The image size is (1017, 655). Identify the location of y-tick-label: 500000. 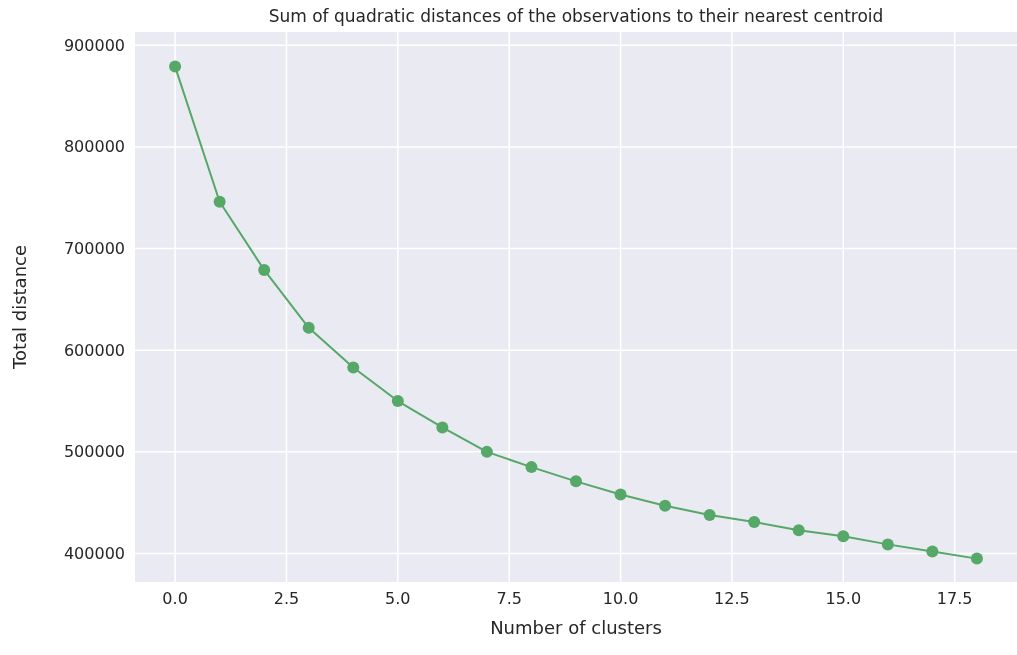
(94, 452).